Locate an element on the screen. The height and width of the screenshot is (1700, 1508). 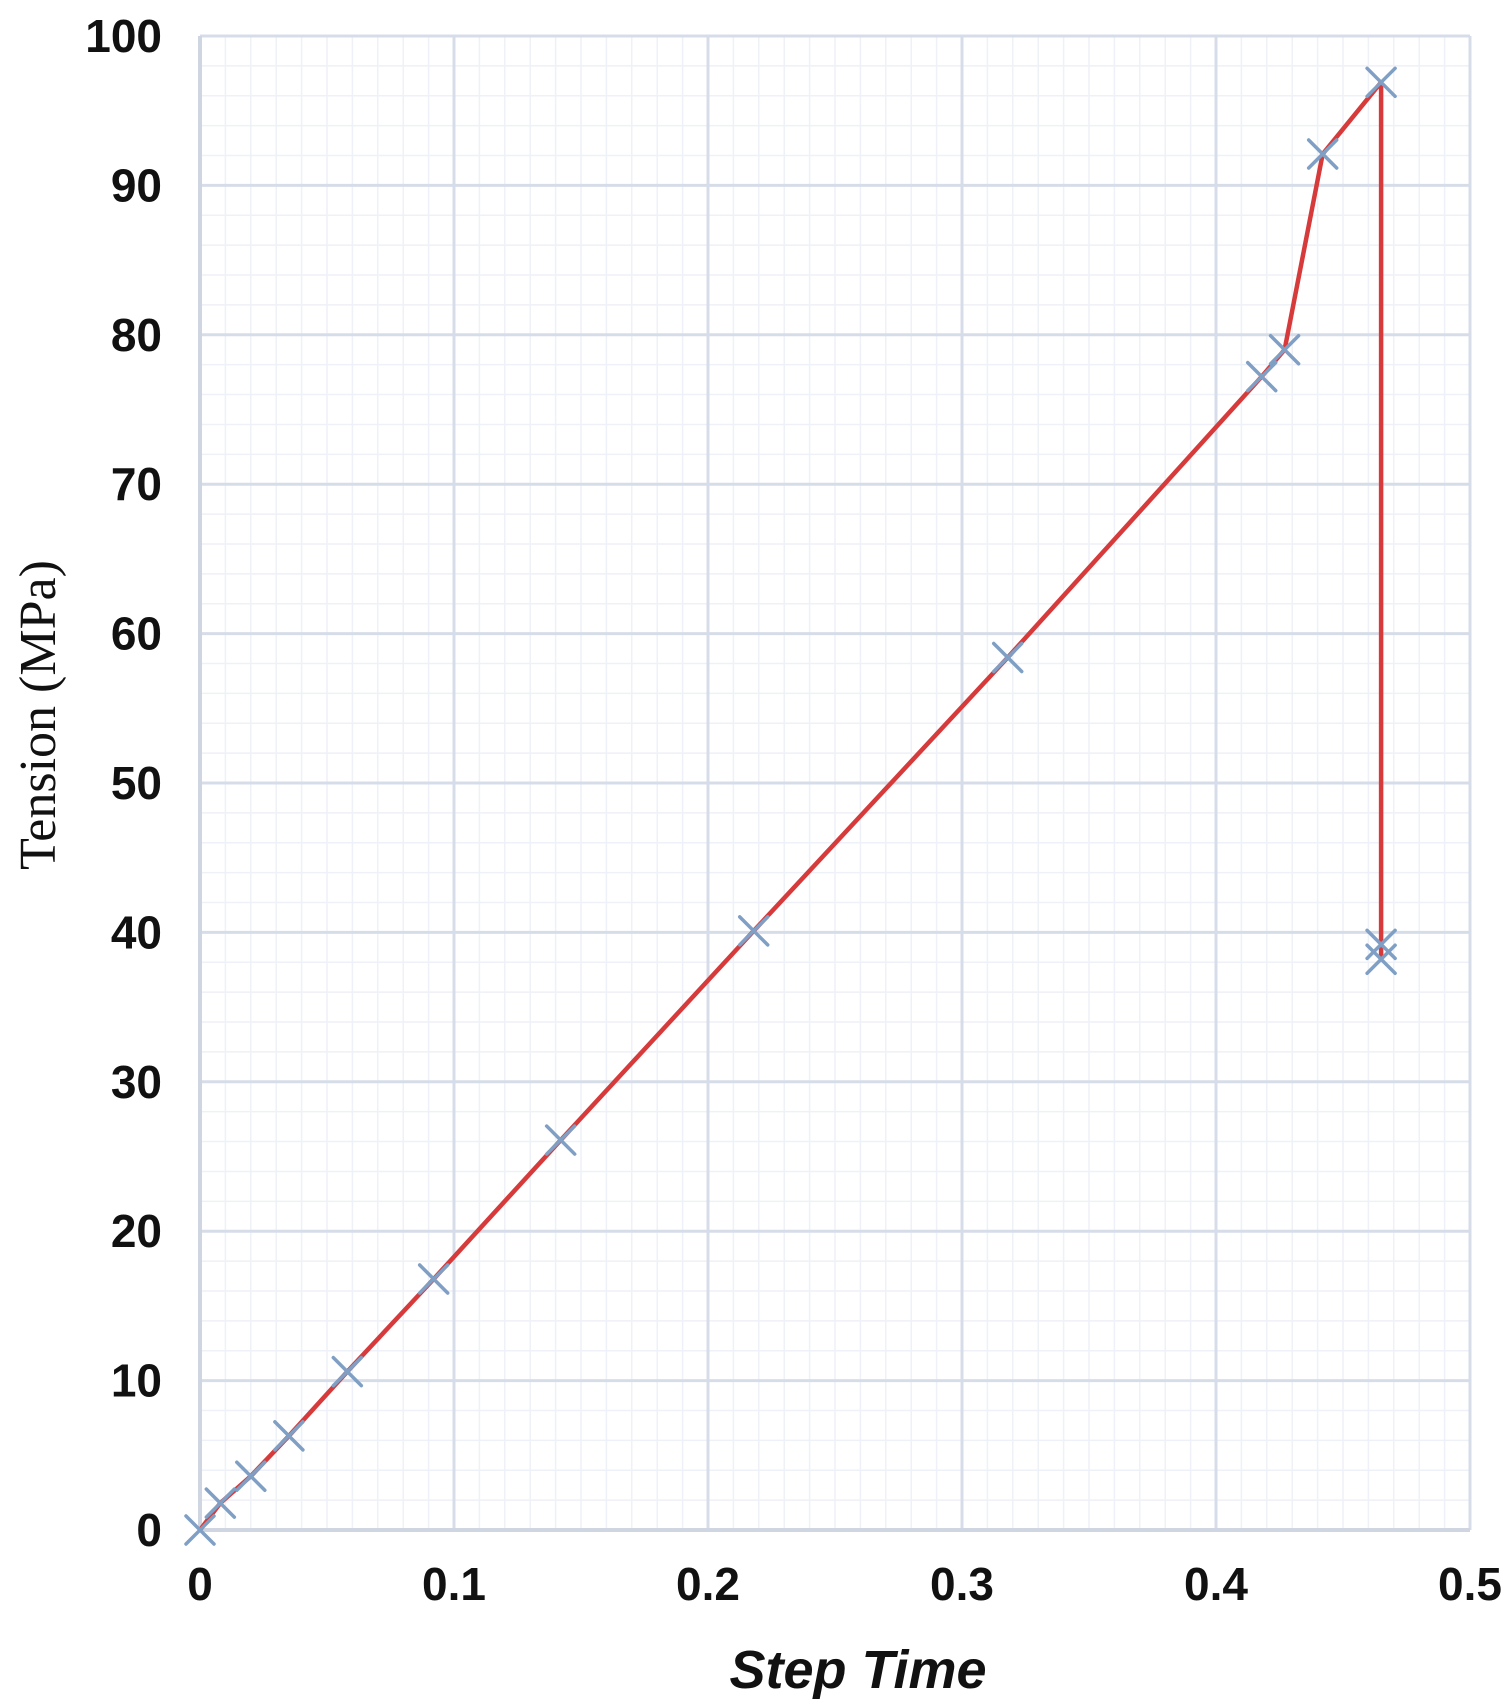
y-tick-label: 60 is located at coordinates (136, 634).